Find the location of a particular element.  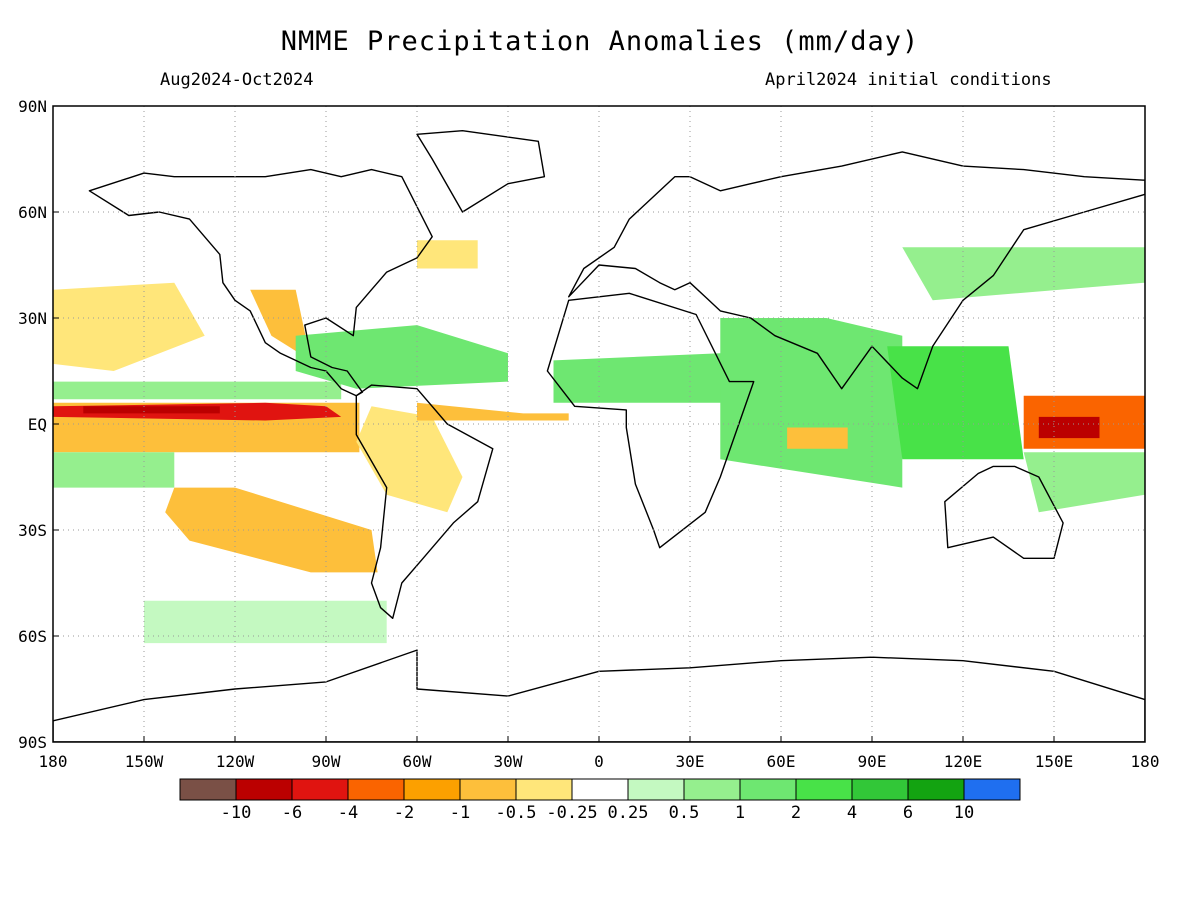

anomaly-region-equatorial-core-deep is located at coordinates (151, 410).